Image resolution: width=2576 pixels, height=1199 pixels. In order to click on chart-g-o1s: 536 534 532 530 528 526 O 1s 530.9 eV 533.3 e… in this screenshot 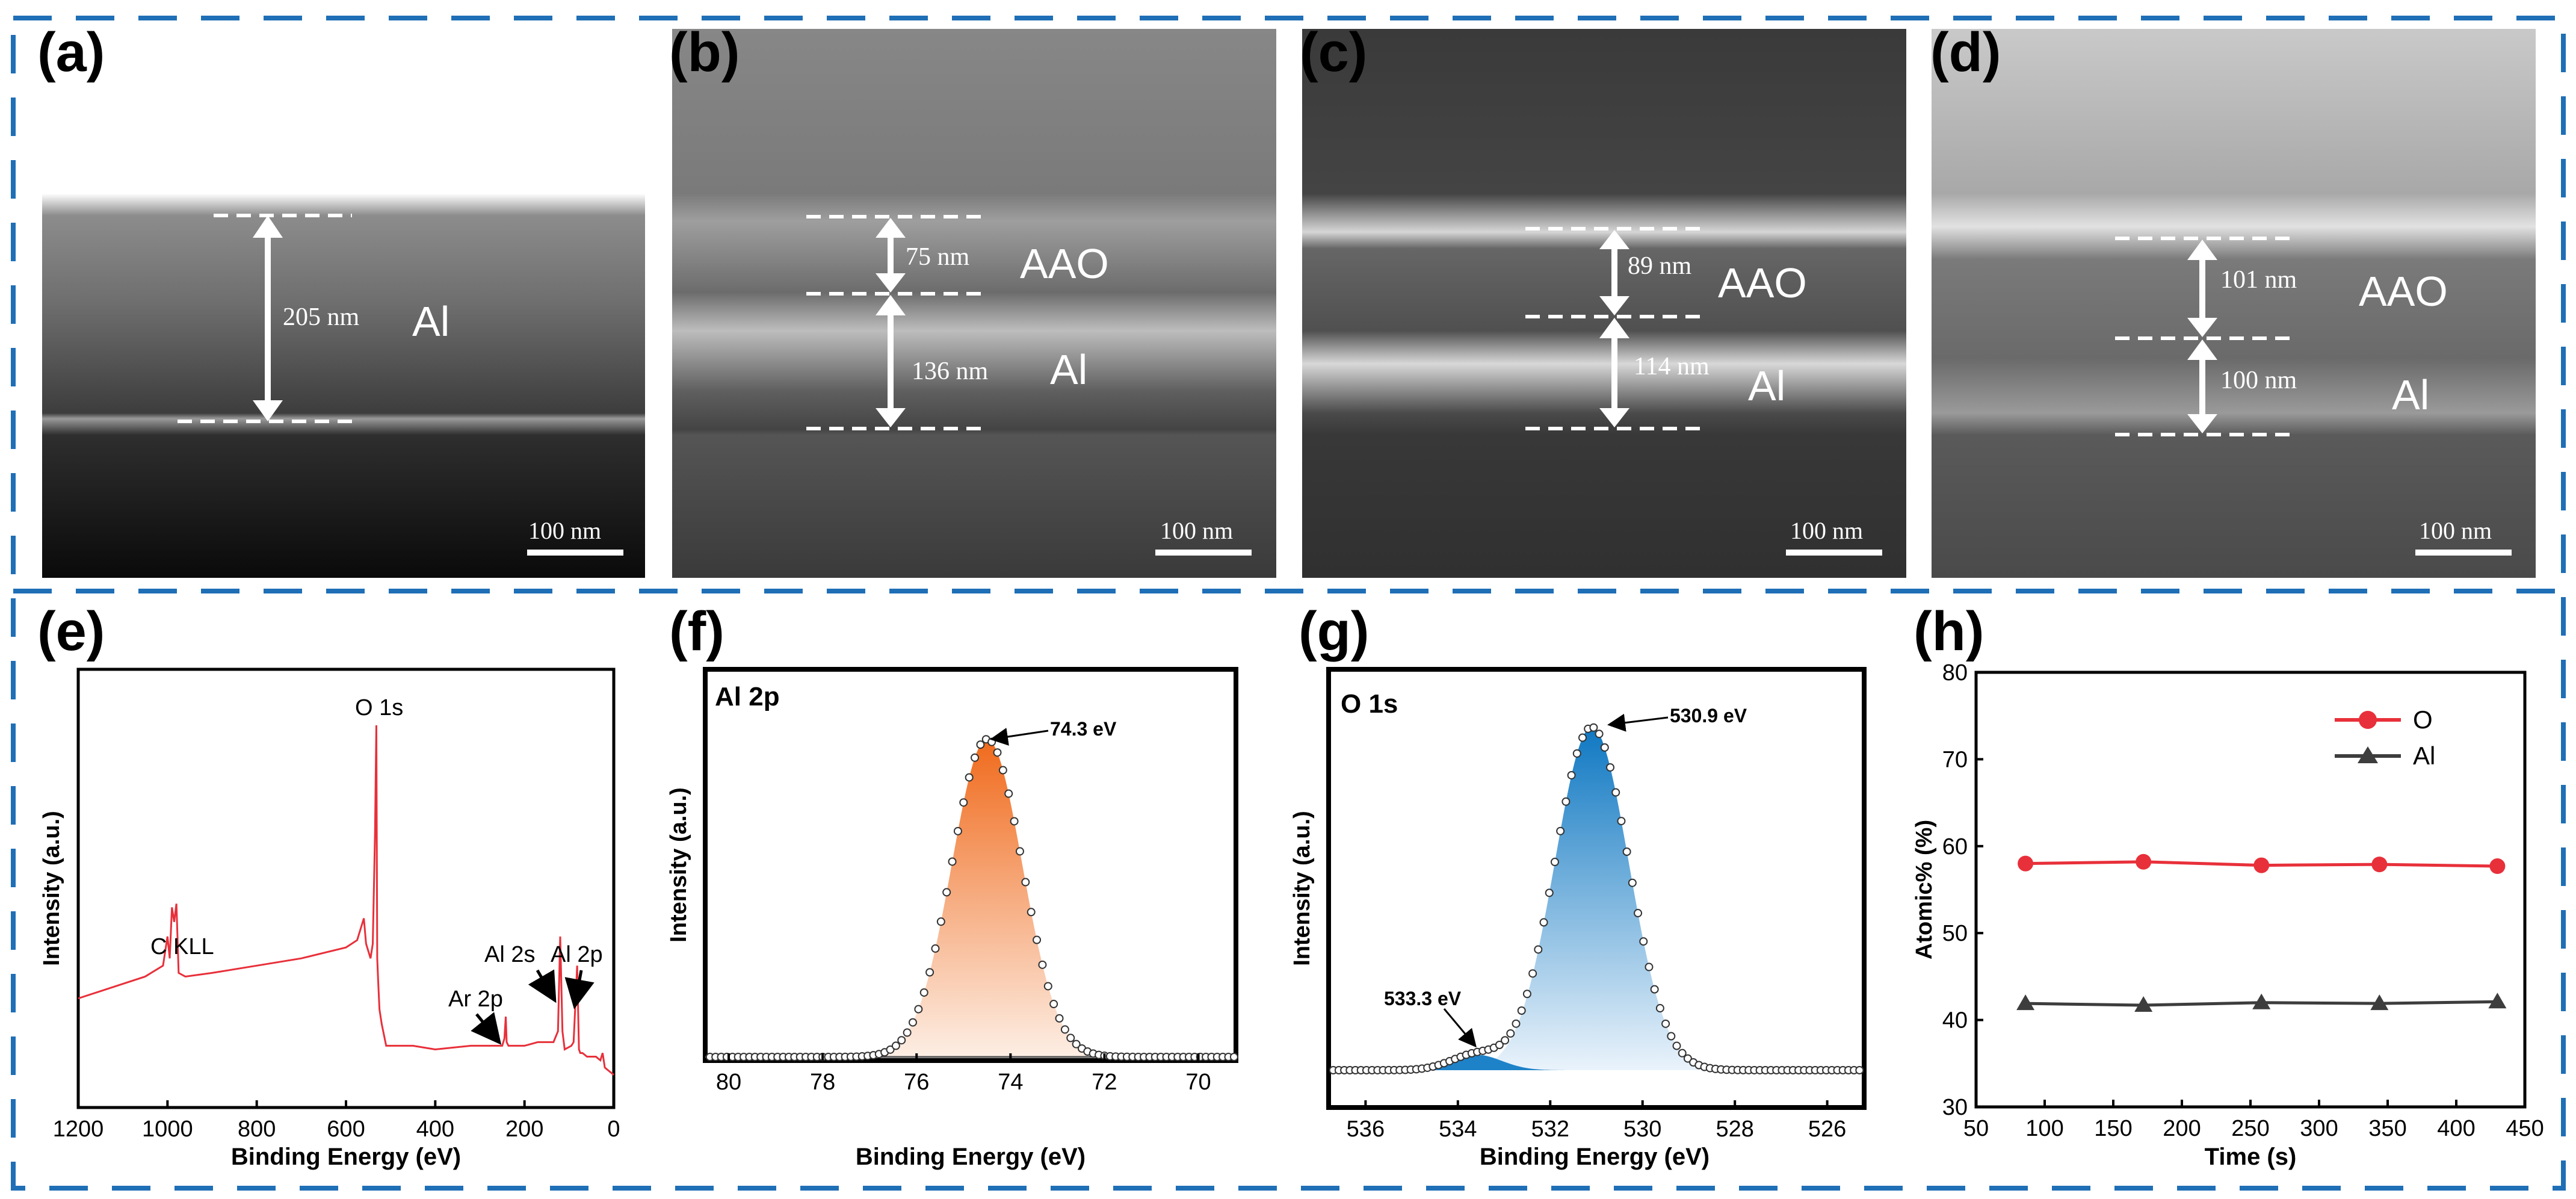, I will do `click(1578, 919)`.